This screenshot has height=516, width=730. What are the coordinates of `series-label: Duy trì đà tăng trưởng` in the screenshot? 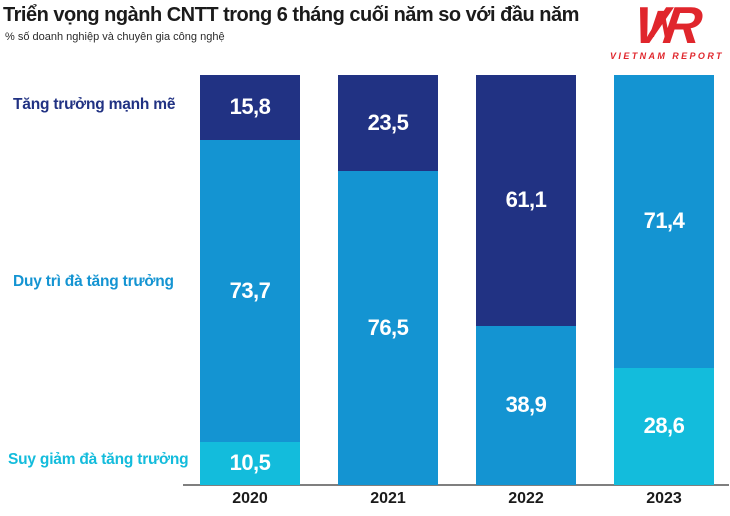 It's located at (93, 281).